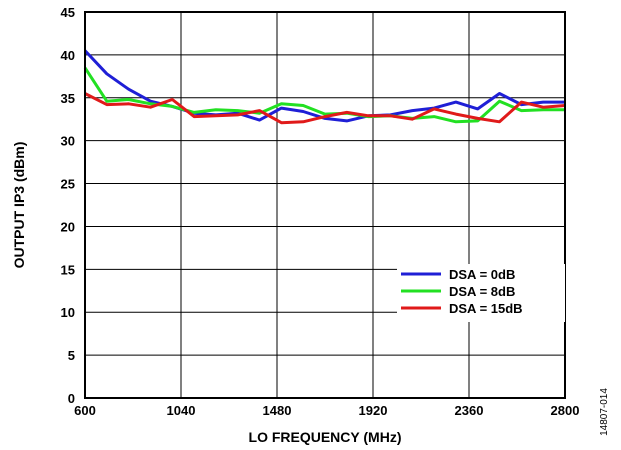  What do you see at coordinates (486, 308) in the screenshot?
I see `legend-label-2: DSA = 15dB` at bounding box center [486, 308].